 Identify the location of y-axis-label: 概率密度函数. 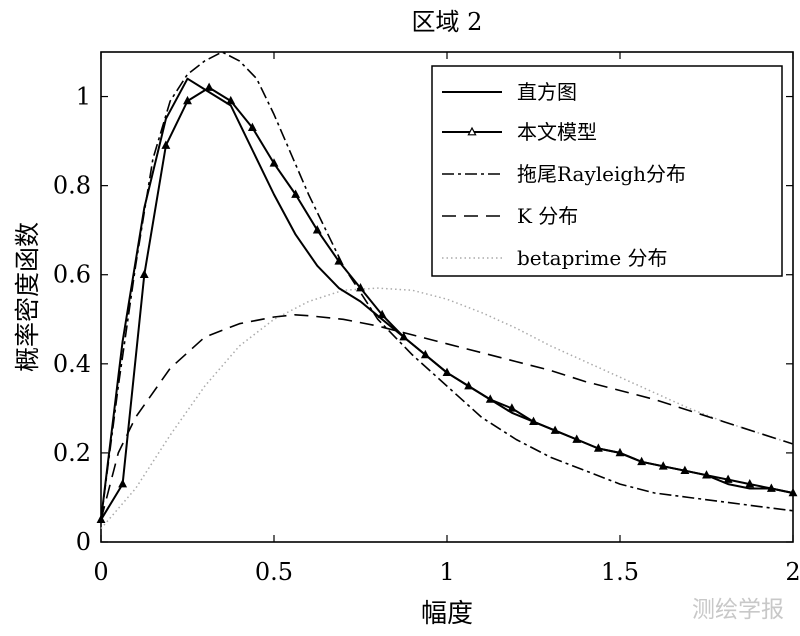
(27, 297).